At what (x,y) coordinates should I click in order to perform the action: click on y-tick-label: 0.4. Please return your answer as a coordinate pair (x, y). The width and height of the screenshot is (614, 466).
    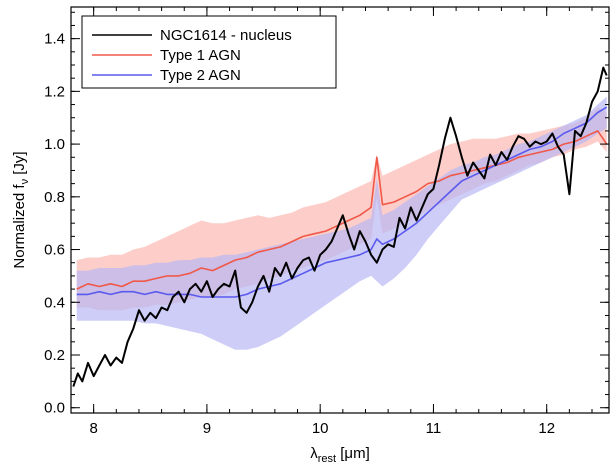
    Looking at the image, I should click on (54, 302).